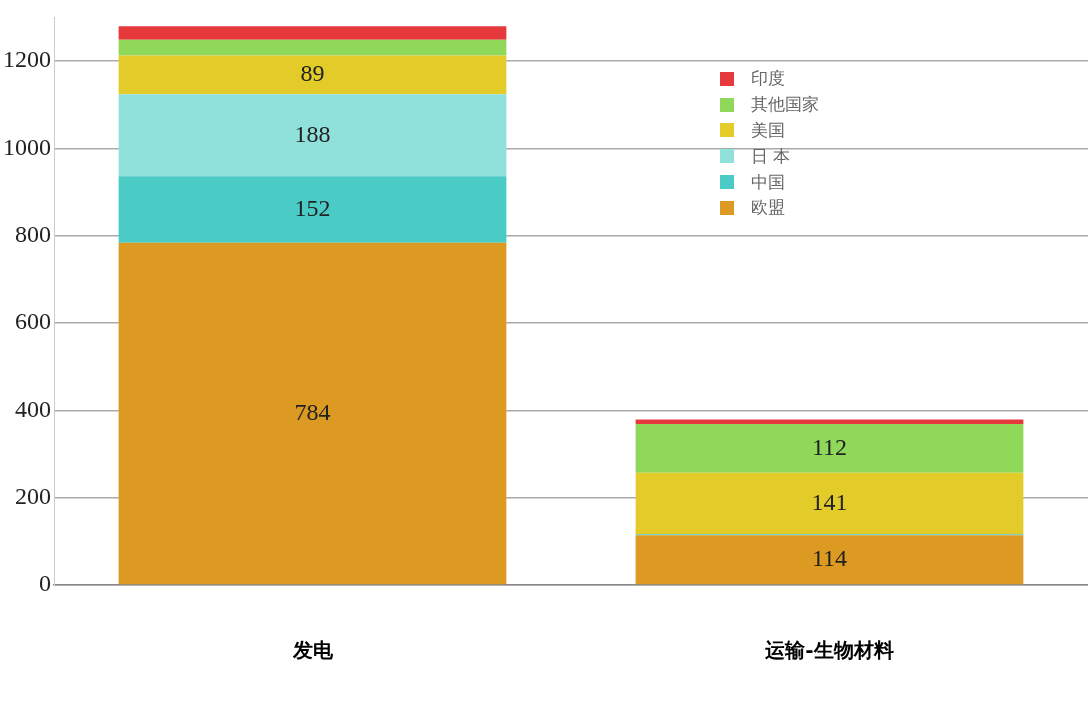  What do you see at coordinates (785, 105) in the screenshot?
I see `legend-label: 其他国家` at bounding box center [785, 105].